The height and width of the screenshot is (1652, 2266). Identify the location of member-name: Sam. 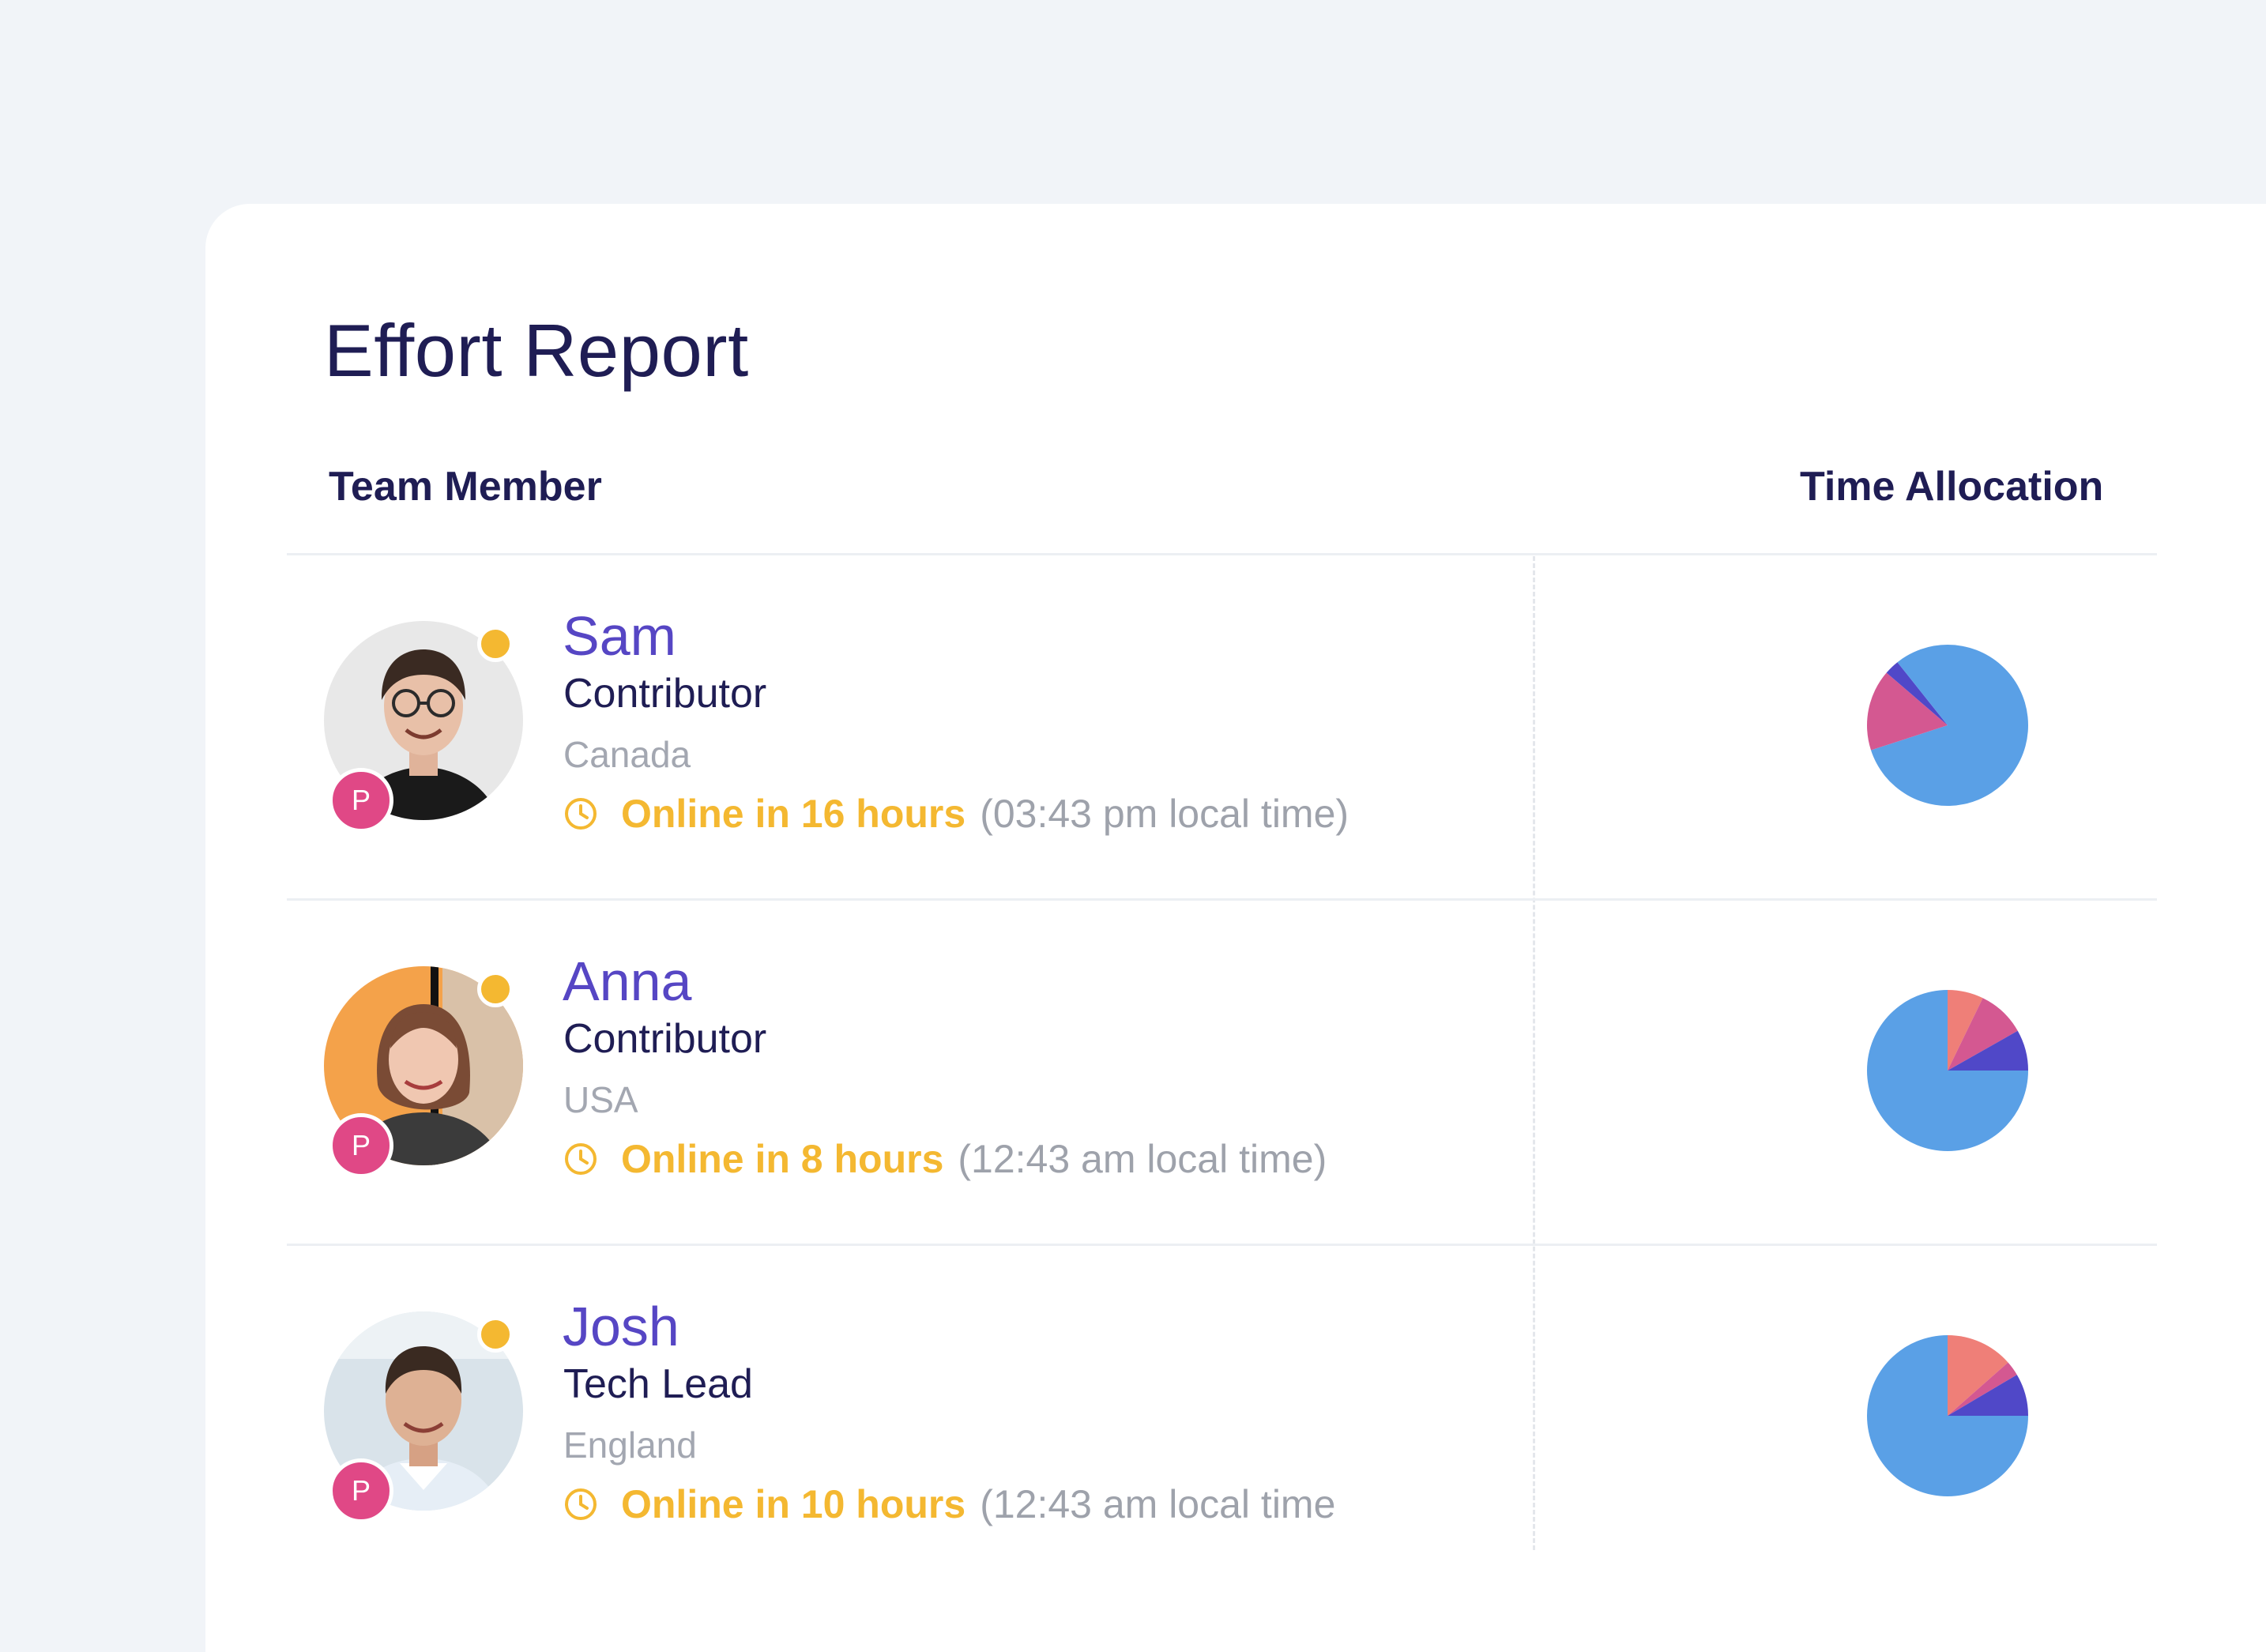
(619, 636).